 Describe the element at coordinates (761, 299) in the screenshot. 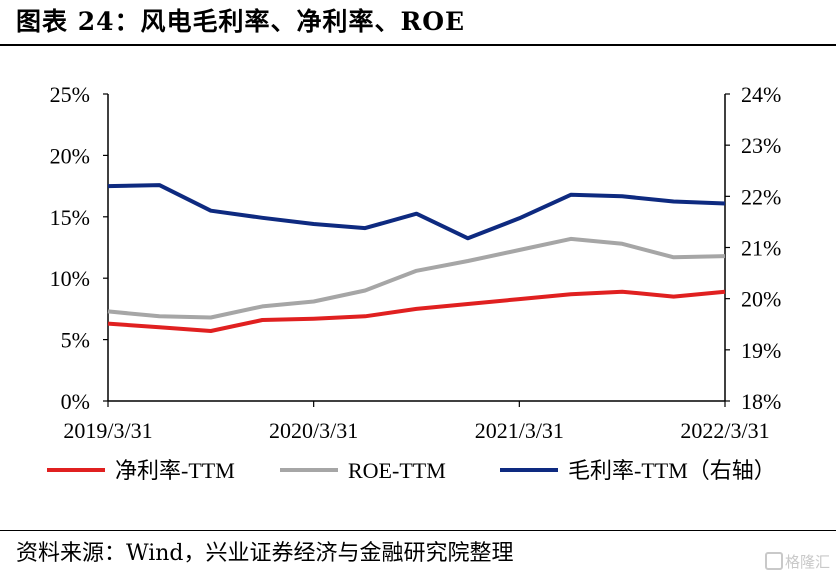

I see `right-tick-label: 20%` at that location.